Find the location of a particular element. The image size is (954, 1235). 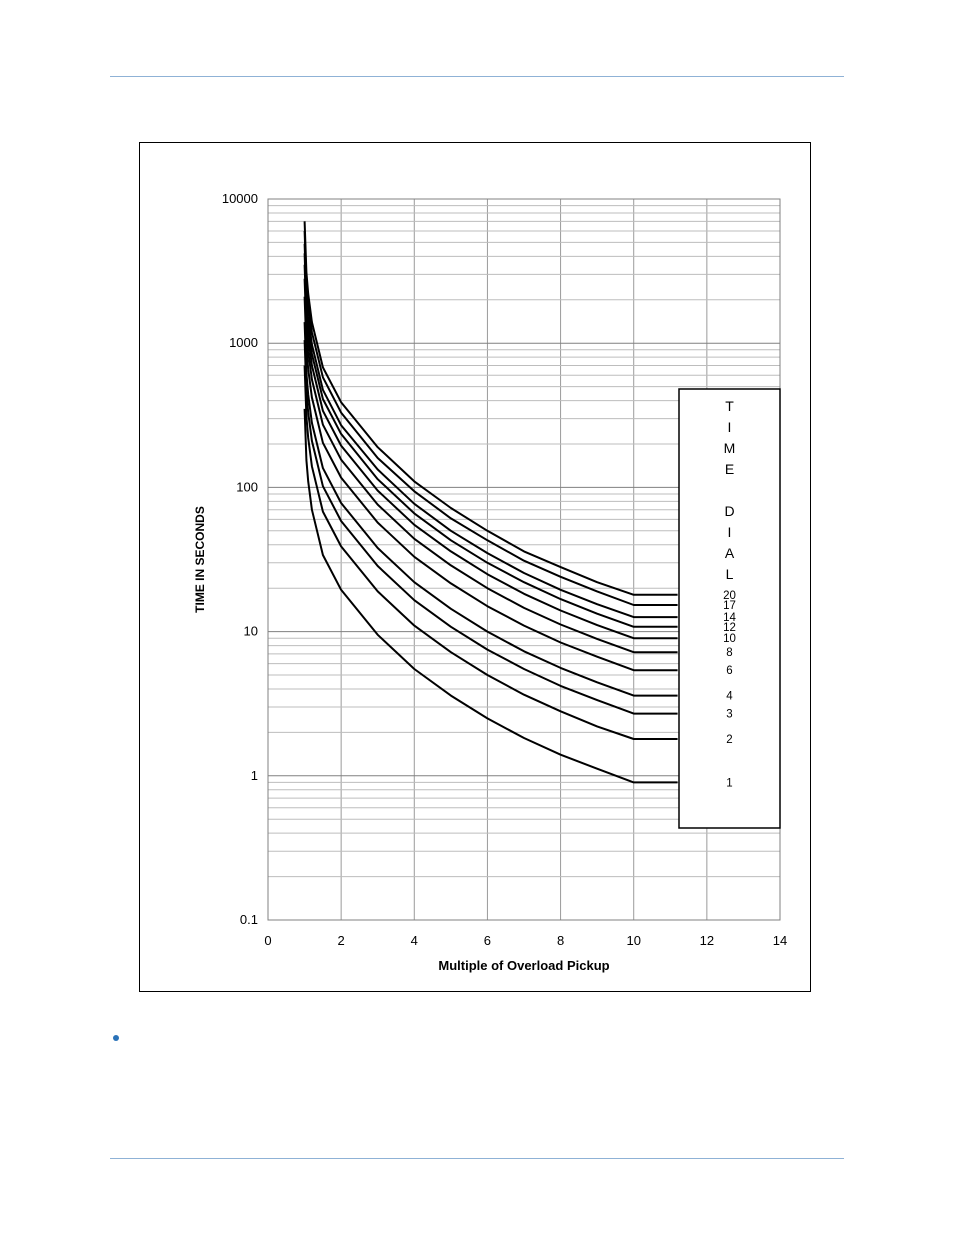

legend-title-letter: D is located at coordinates (729, 511).